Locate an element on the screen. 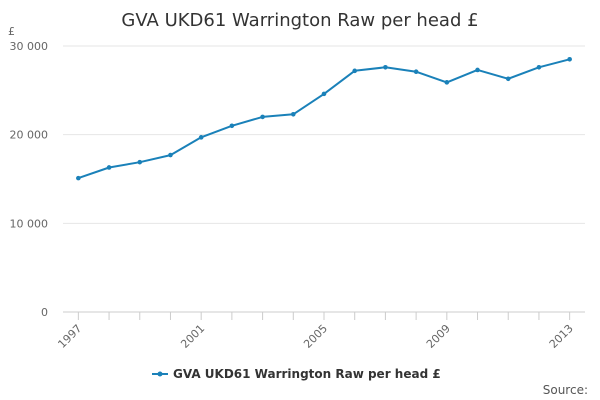 This screenshot has height=400, width=600. legend-label: GVA UKD61 Warrington Raw per head £ is located at coordinates (307, 374).